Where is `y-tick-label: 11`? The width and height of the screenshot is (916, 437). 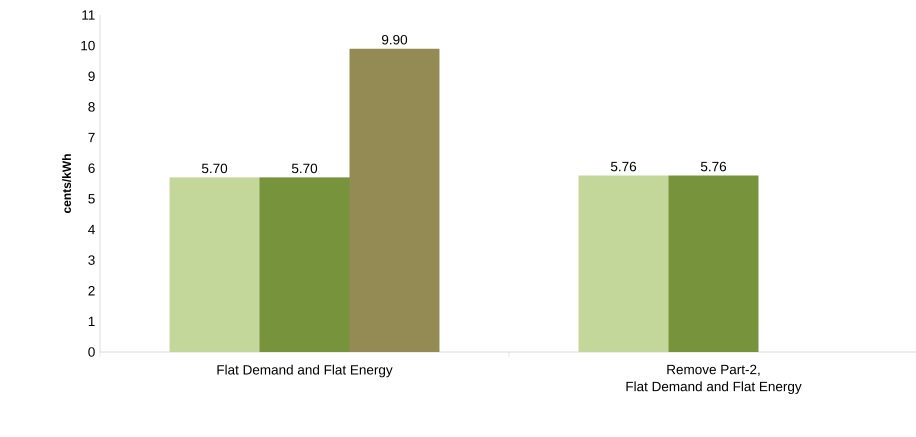
y-tick-label: 11 is located at coordinates (88, 15).